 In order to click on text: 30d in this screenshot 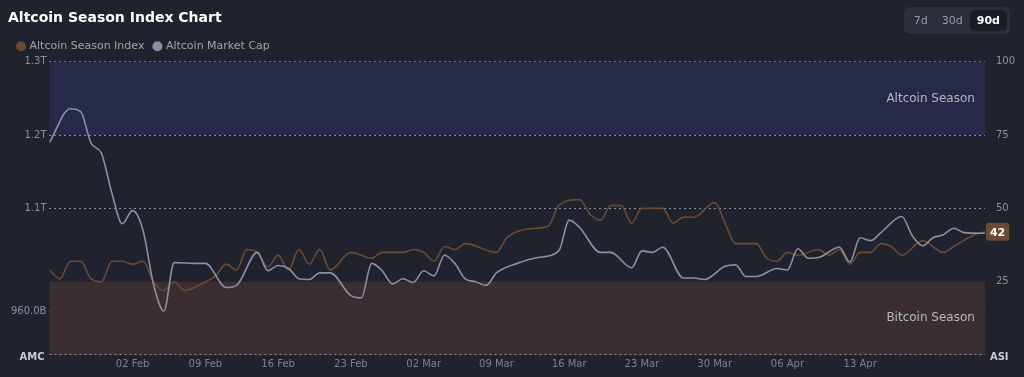, I will do `click(952, 21)`.